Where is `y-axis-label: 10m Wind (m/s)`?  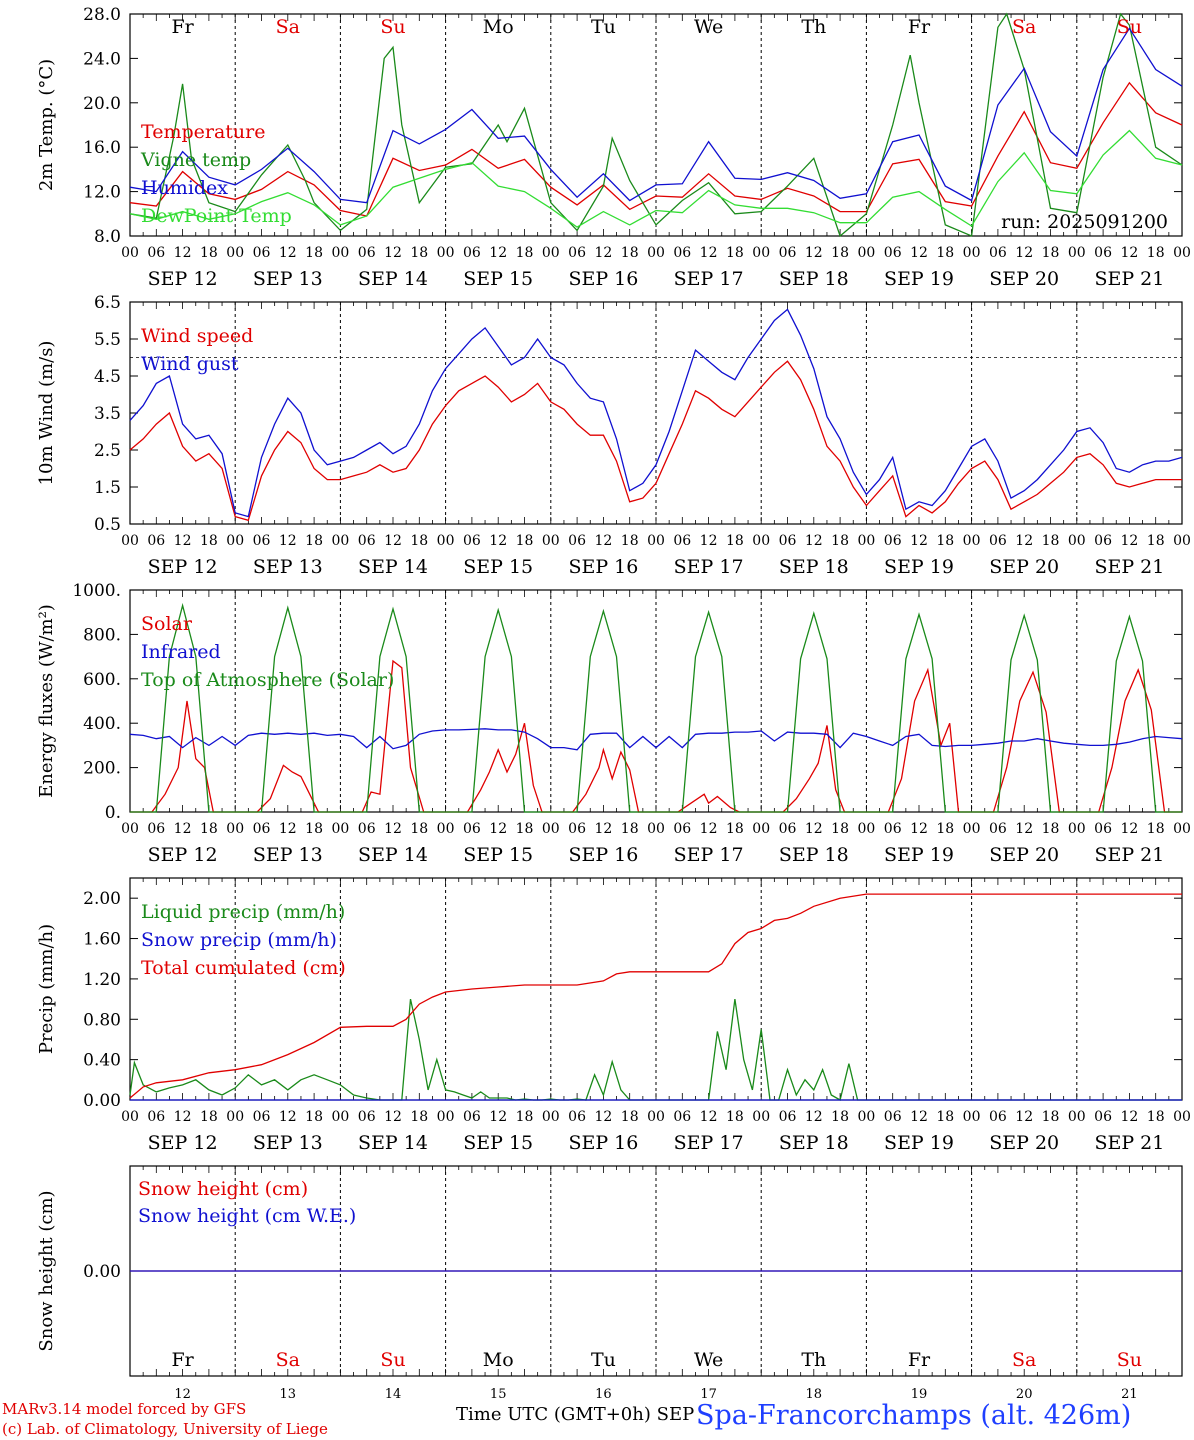 y-axis-label: 10m Wind (m/s) is located at coordinates (46, 413).